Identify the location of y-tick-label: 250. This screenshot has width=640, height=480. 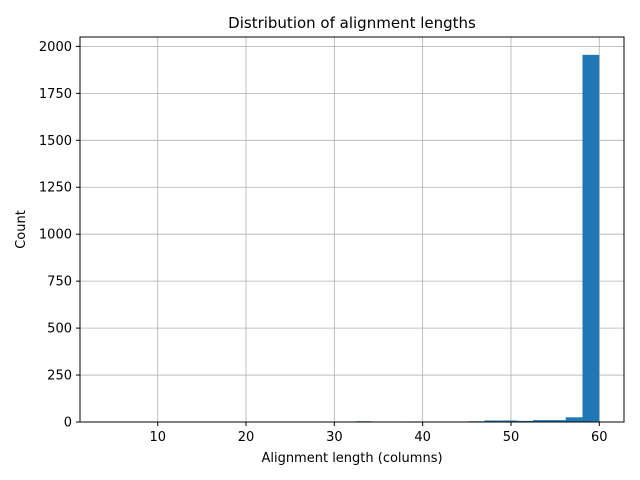
(59, 376).